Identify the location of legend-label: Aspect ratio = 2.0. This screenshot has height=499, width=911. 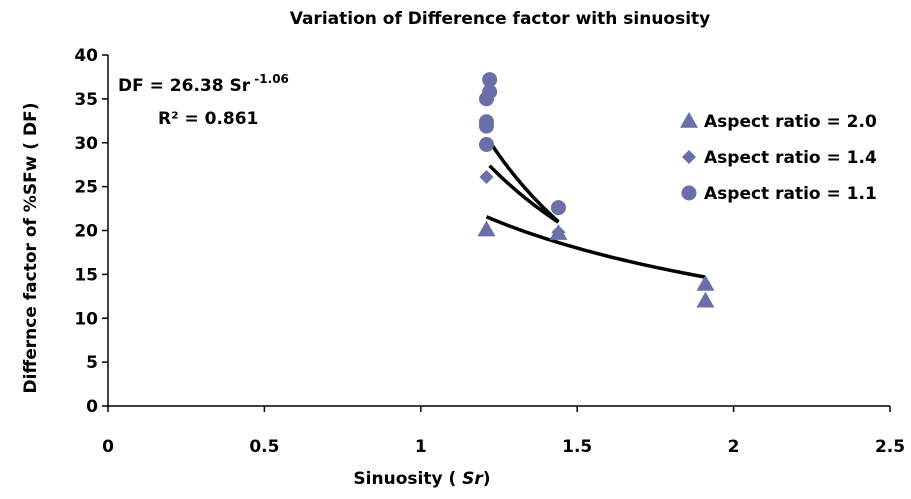
(790, 122).